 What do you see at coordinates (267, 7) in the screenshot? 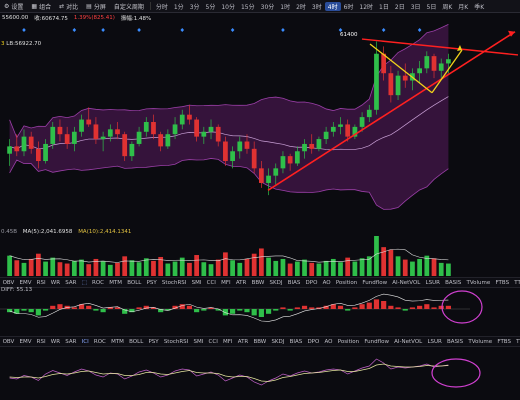
I see `timeframe-6: 30分` at bounding box center [267, 7].